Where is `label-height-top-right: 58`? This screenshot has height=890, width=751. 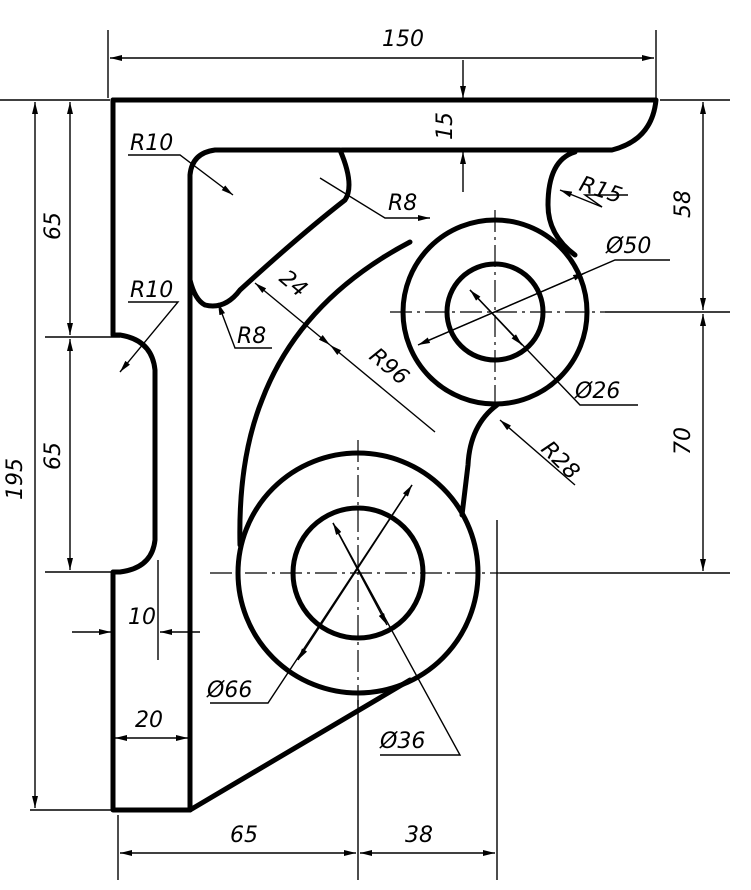 label-height-top-right: 58 is located at coordinates (683, 204).